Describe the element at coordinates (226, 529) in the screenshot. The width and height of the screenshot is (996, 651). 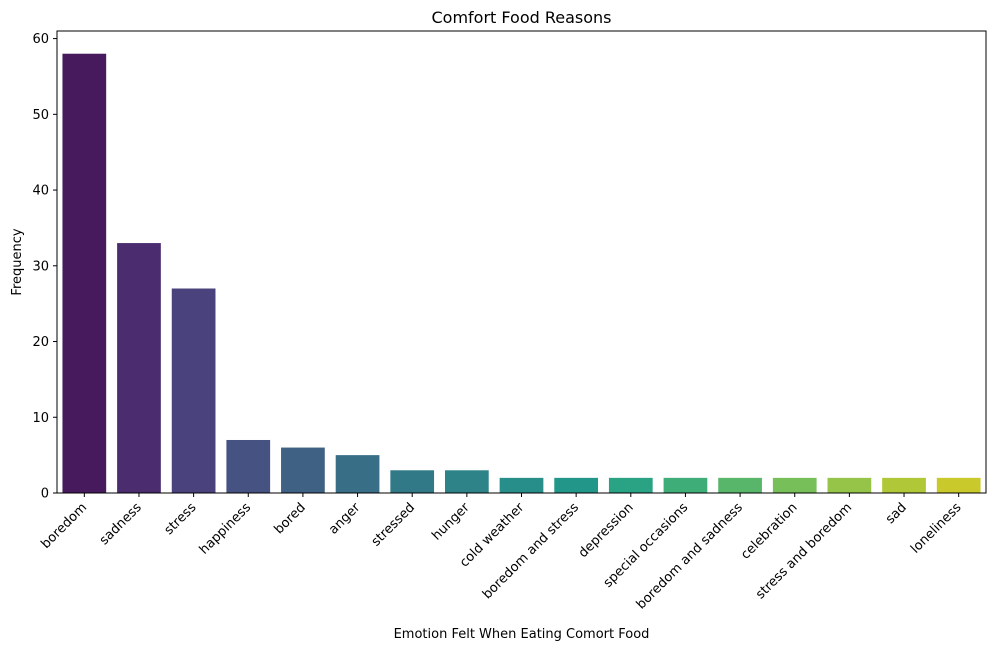
I see `x-tick-label: happiness` at that location.